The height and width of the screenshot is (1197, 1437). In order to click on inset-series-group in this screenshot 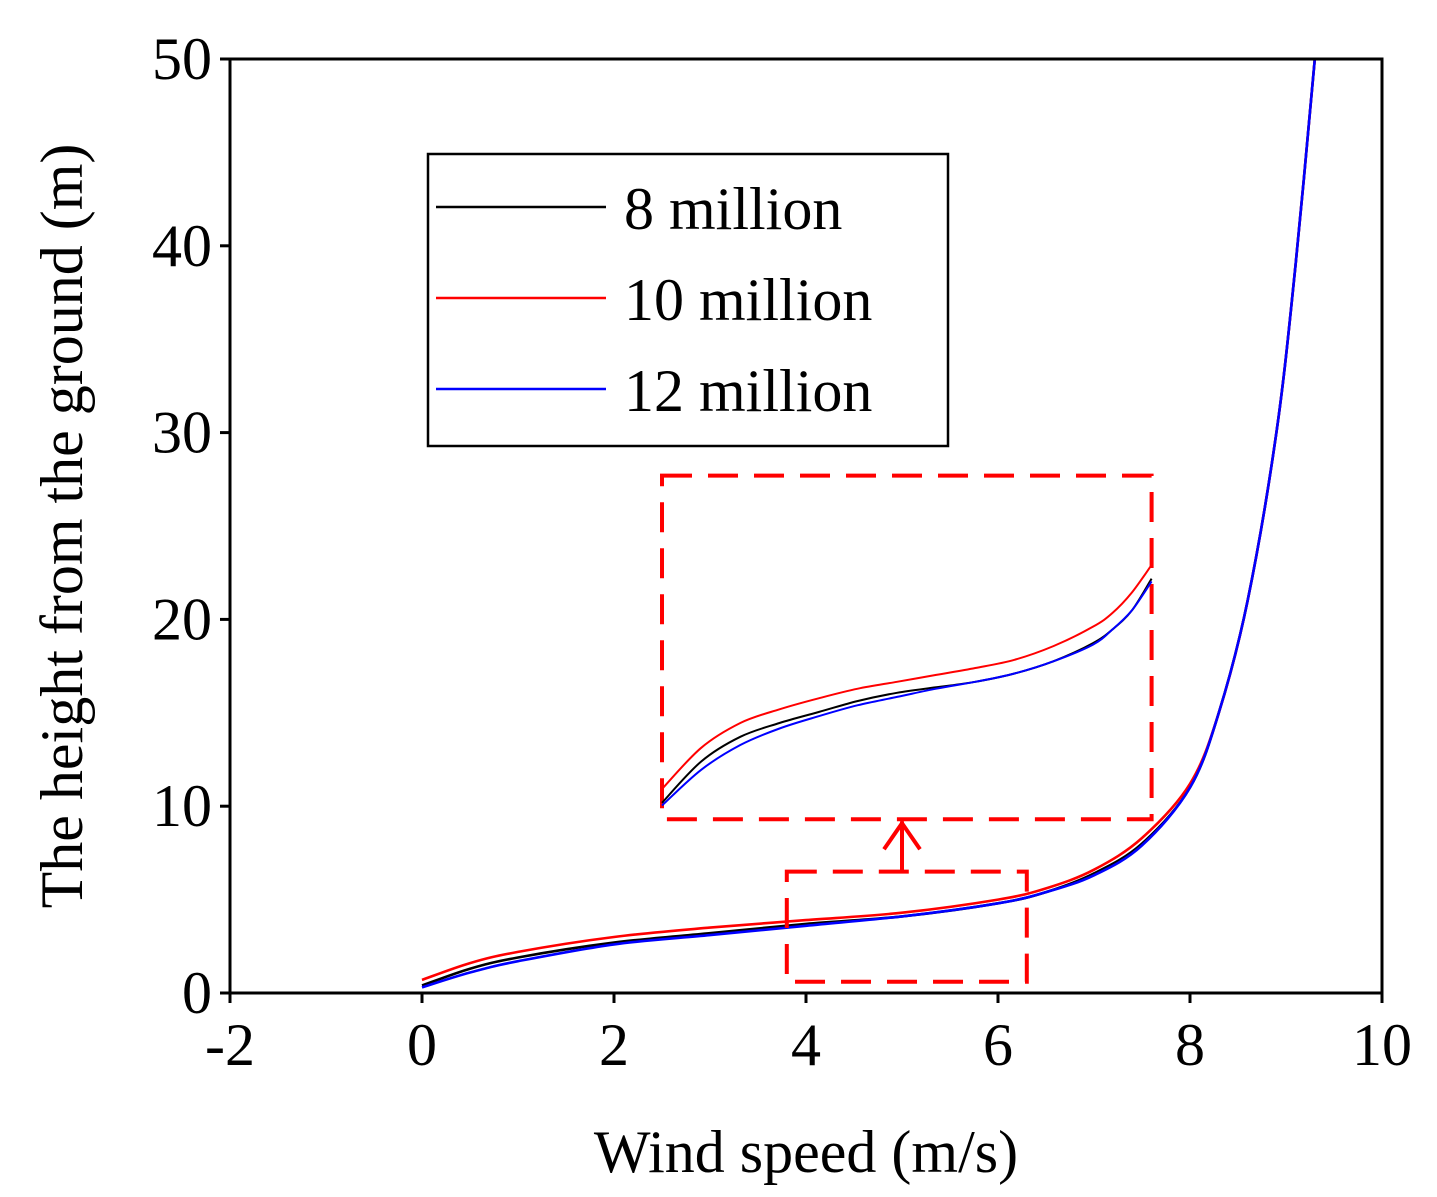, I will do `click(907, 685)`.